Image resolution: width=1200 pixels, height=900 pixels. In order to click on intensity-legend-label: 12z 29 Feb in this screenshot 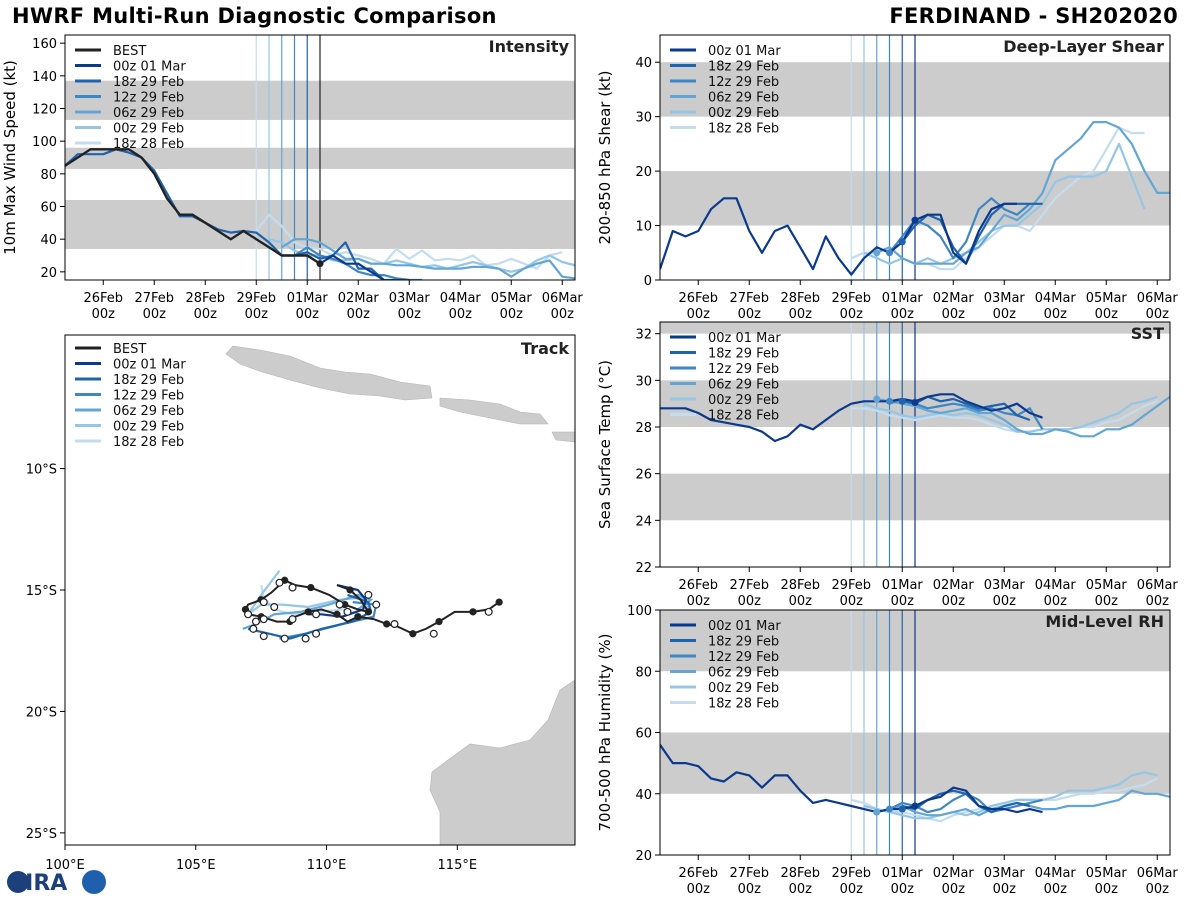, I will do `click(148, 98)`.